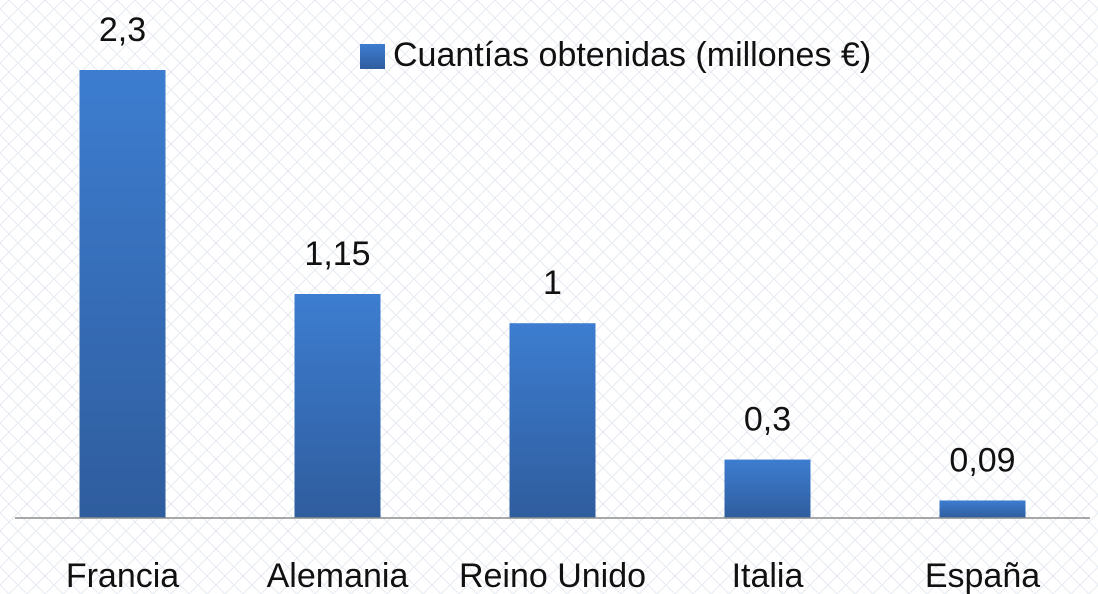  What do you see at coordinates (768, 575) in the screenshot?
I see `x-tick-label: Italia` at bounding box center [768, 575].